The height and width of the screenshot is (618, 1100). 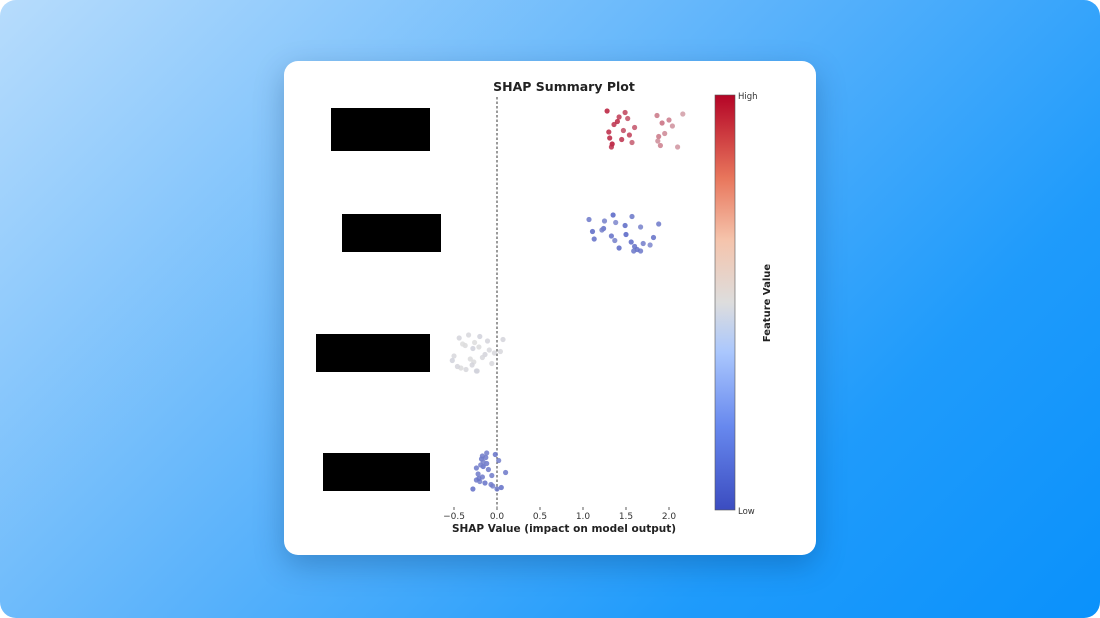 What do you see at coordinates (725, 302) in the screenshot?
I see `colorbar` at bounding box center [725, 302].